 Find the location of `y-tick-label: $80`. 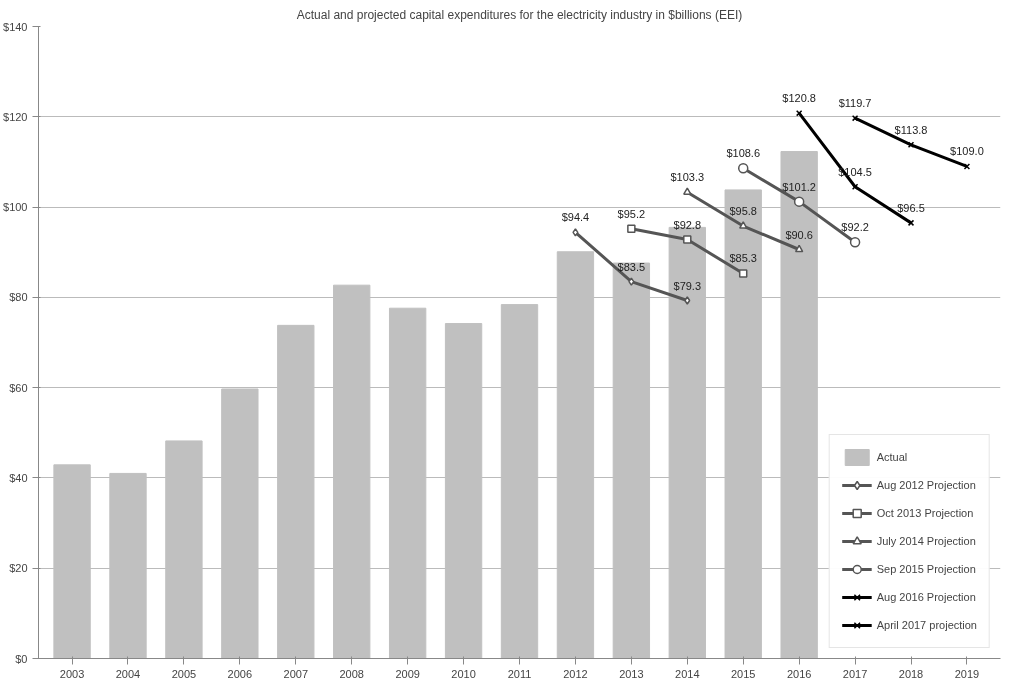

y-tick-label: $80 is located at coordinates (18, 297).